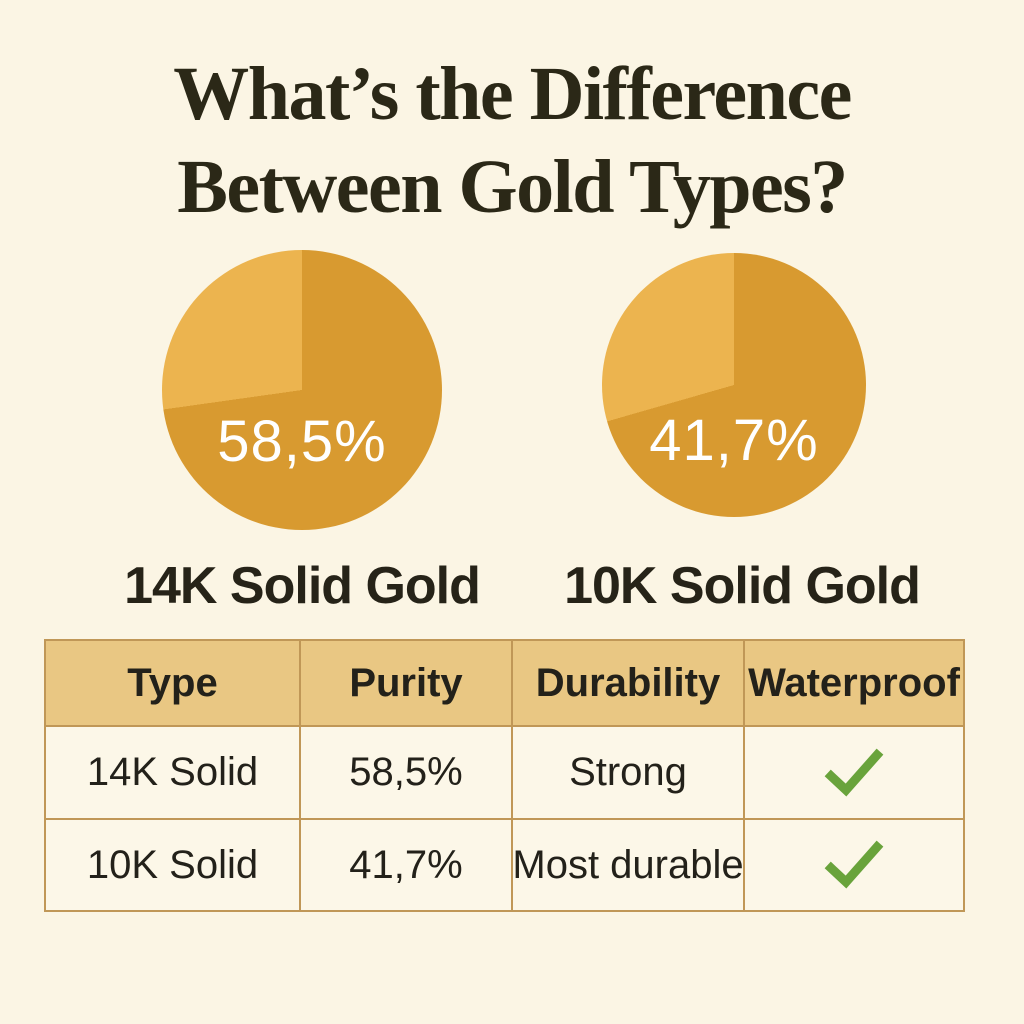  What do you see at coordinates (512, 94) in the screenshot?
I see `page-title-line1: What’s the Difference` at bounding box center [512, 94].